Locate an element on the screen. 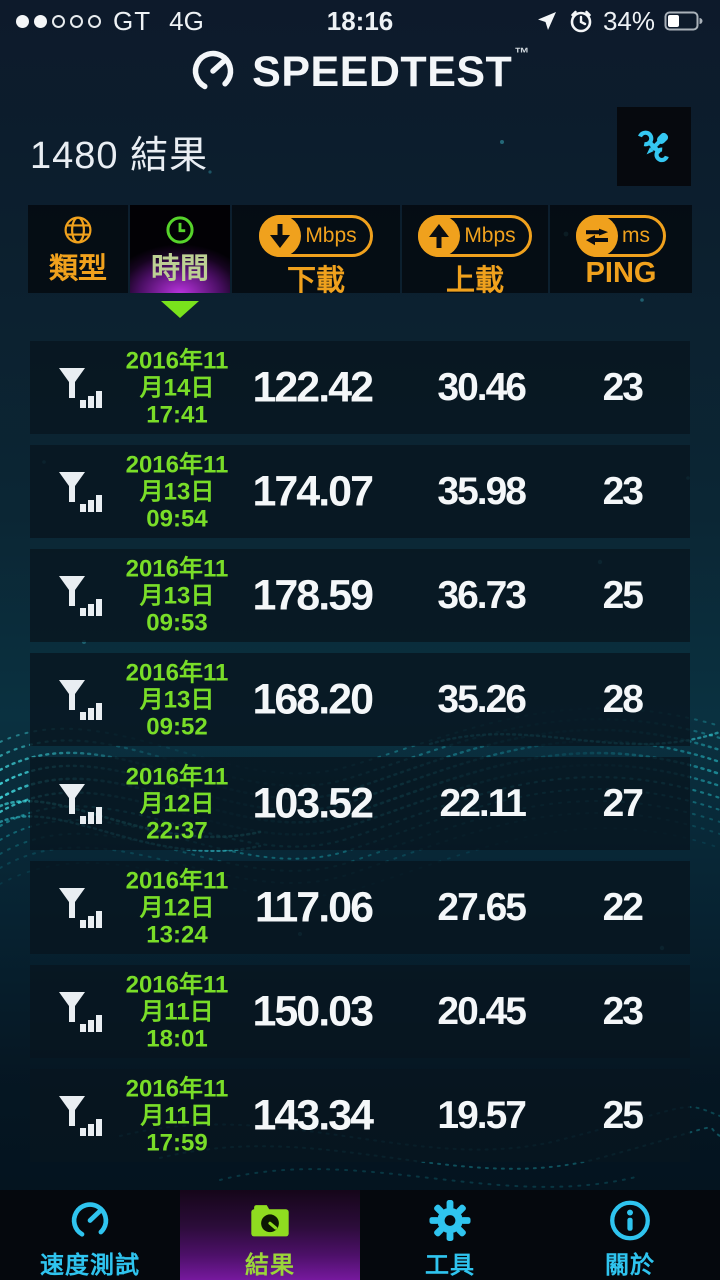 The height and width of the screenshot is (1280, 720). result-date: 2016年11 月11日 17:59 is located at coordinates (177, 1115).